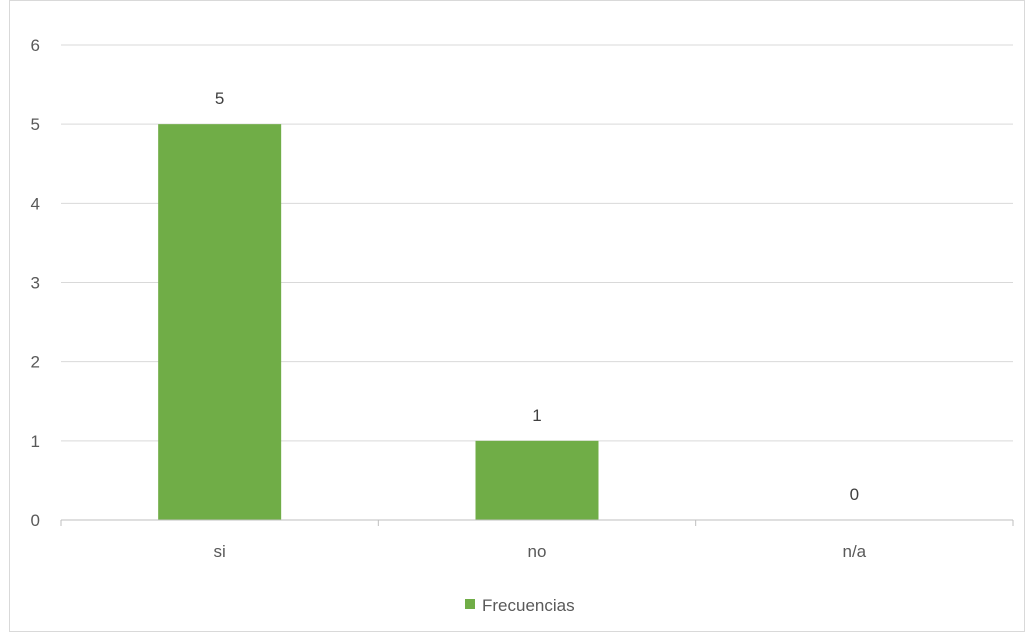 This screenshot has height=634, width=1027. Describe the element at coordinates (35, 362) in the screenshot. I see `y-tick-label: 2` at that location.